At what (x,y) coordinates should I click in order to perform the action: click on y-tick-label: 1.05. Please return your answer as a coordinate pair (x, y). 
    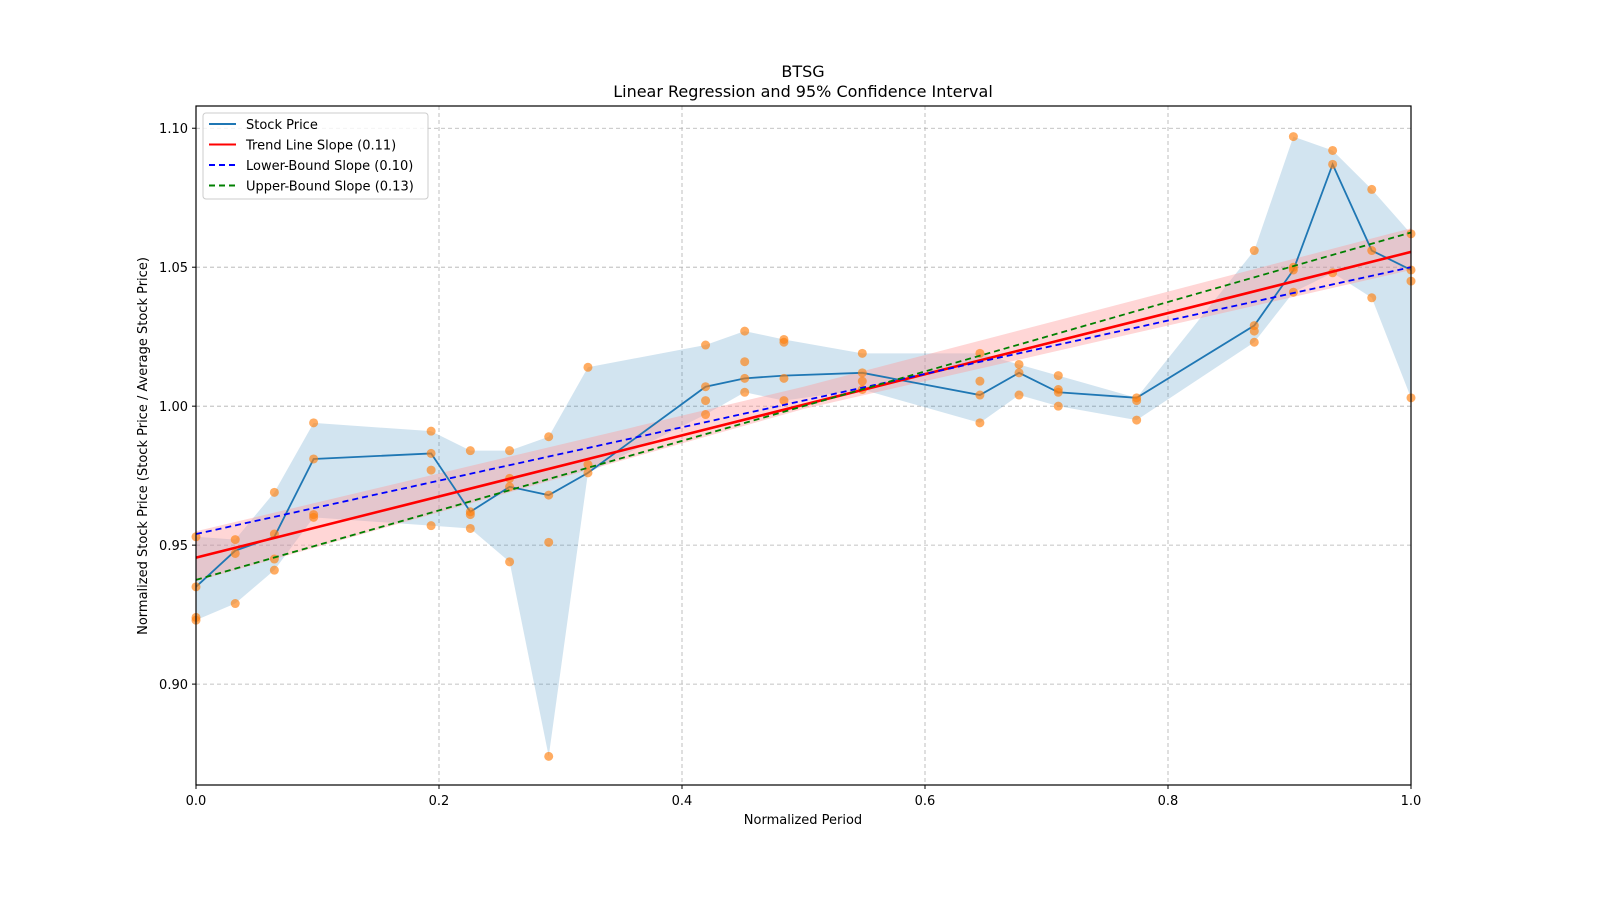
    Looking at the image, I should click on (173, 268).